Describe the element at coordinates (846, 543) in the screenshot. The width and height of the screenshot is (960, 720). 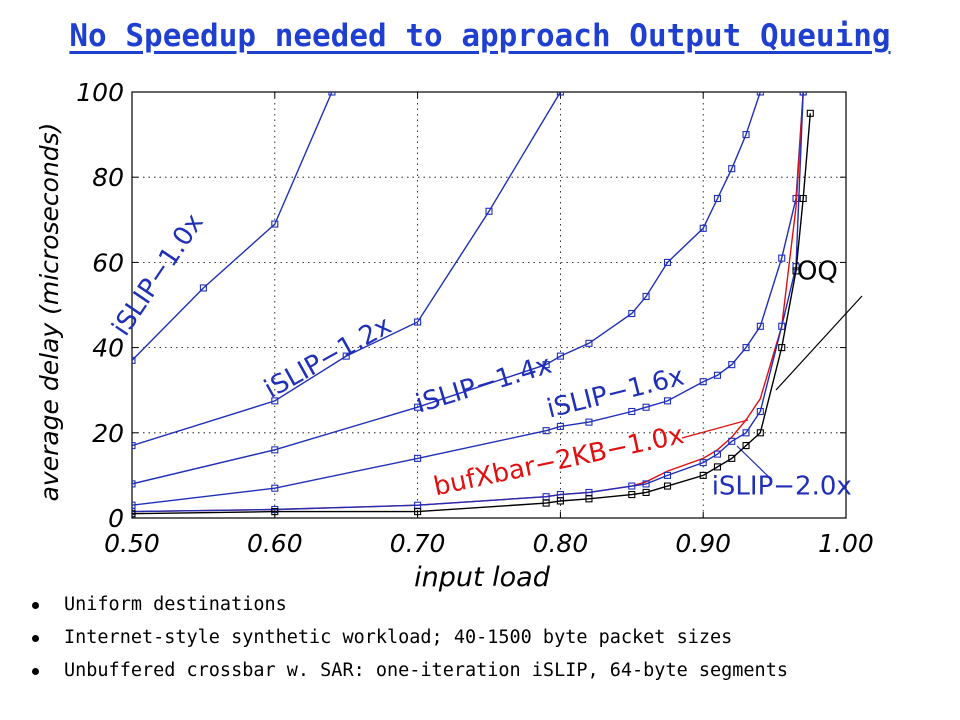
I see `x-tick-label: 1.00` at that location.